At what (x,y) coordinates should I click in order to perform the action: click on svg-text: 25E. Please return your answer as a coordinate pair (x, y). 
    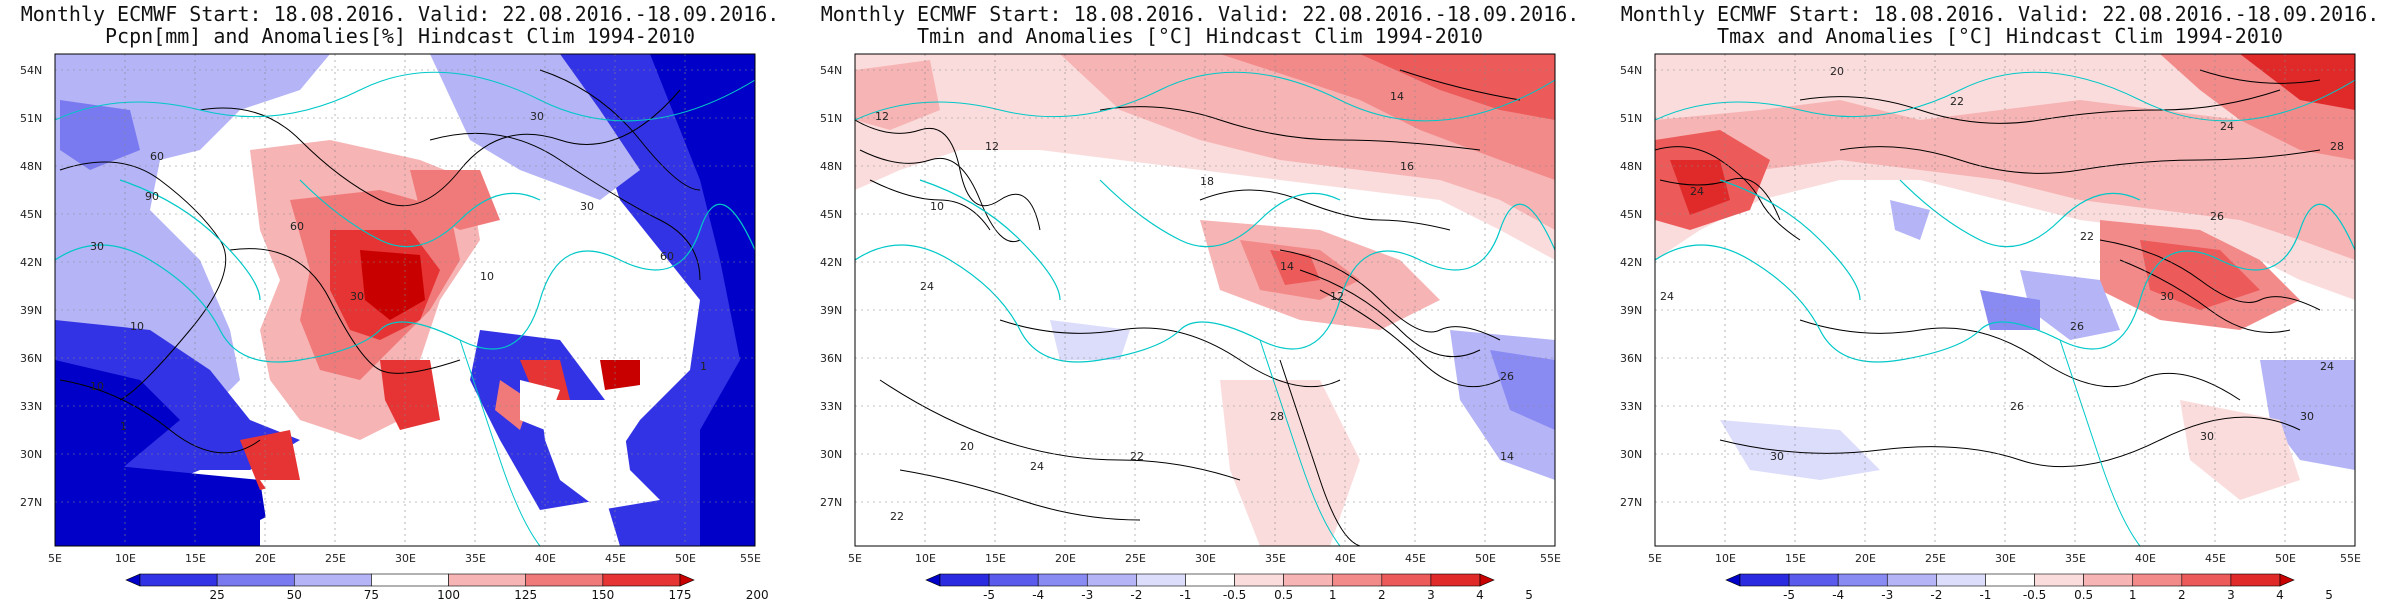
    Looking at the image, I should click on (1935, 558).